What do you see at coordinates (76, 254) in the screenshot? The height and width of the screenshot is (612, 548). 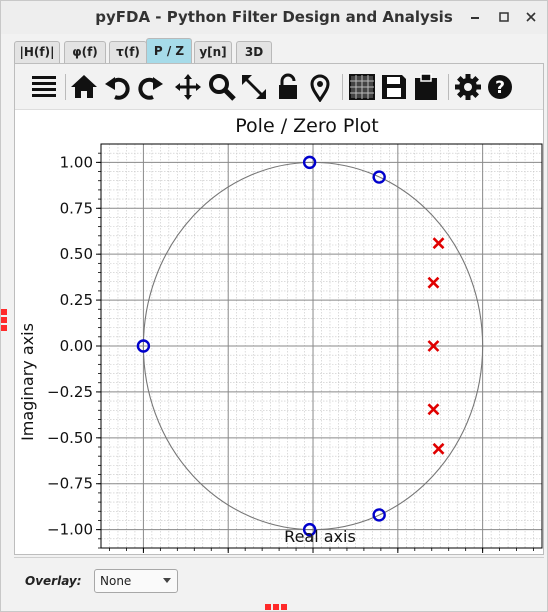 I see `y-tick-label: 0.50` at bounding box center [76, 254].